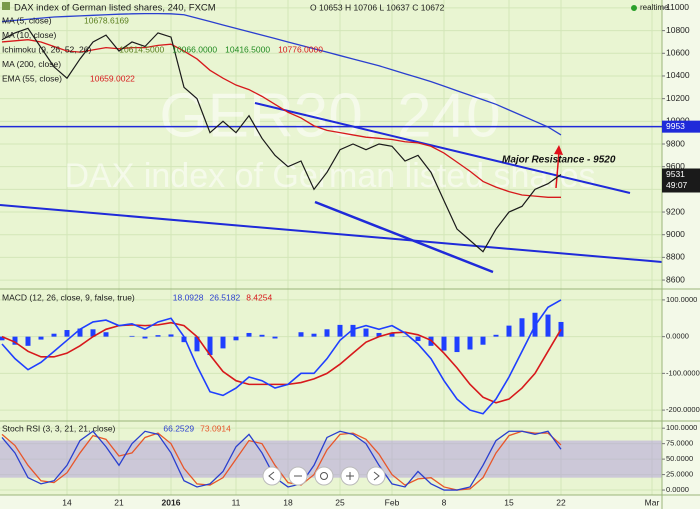 Image resolution: width=700 pixels, height=509 pixels. Describe the element at coordinates (683, 409) in the screenshot. I see `y-tick-label: -200.0000` at that location.